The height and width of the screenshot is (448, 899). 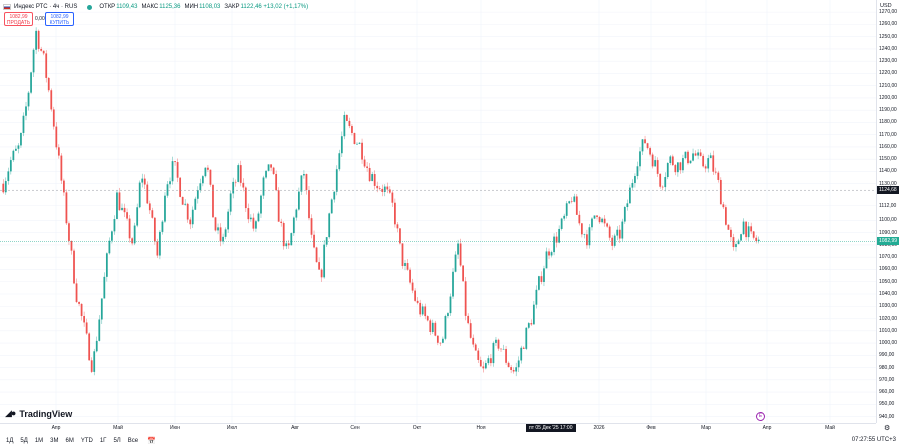 What do you see at coordinates (38, 413) in the screenshot?
I see `tradingview-logo: ◢● TradingView` at bounding box center [38, 413].